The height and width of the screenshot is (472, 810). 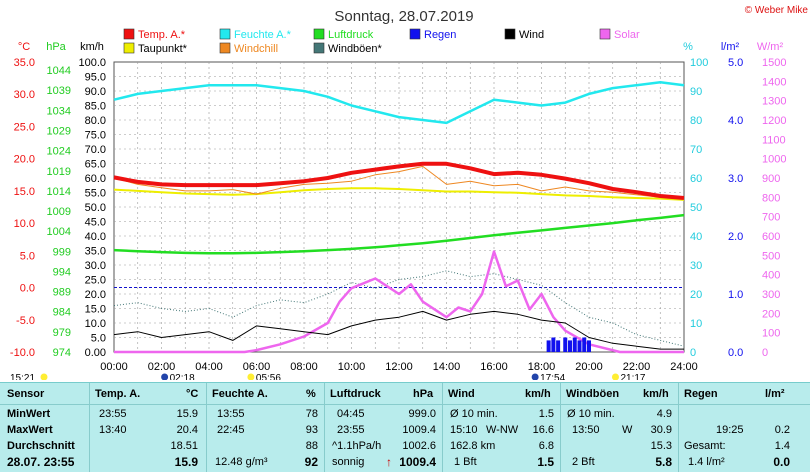 What do you see at coordinates (782, 430) in the screenshot?
I see `max-rain-value: 0.2` at bounding box center [782, 430].